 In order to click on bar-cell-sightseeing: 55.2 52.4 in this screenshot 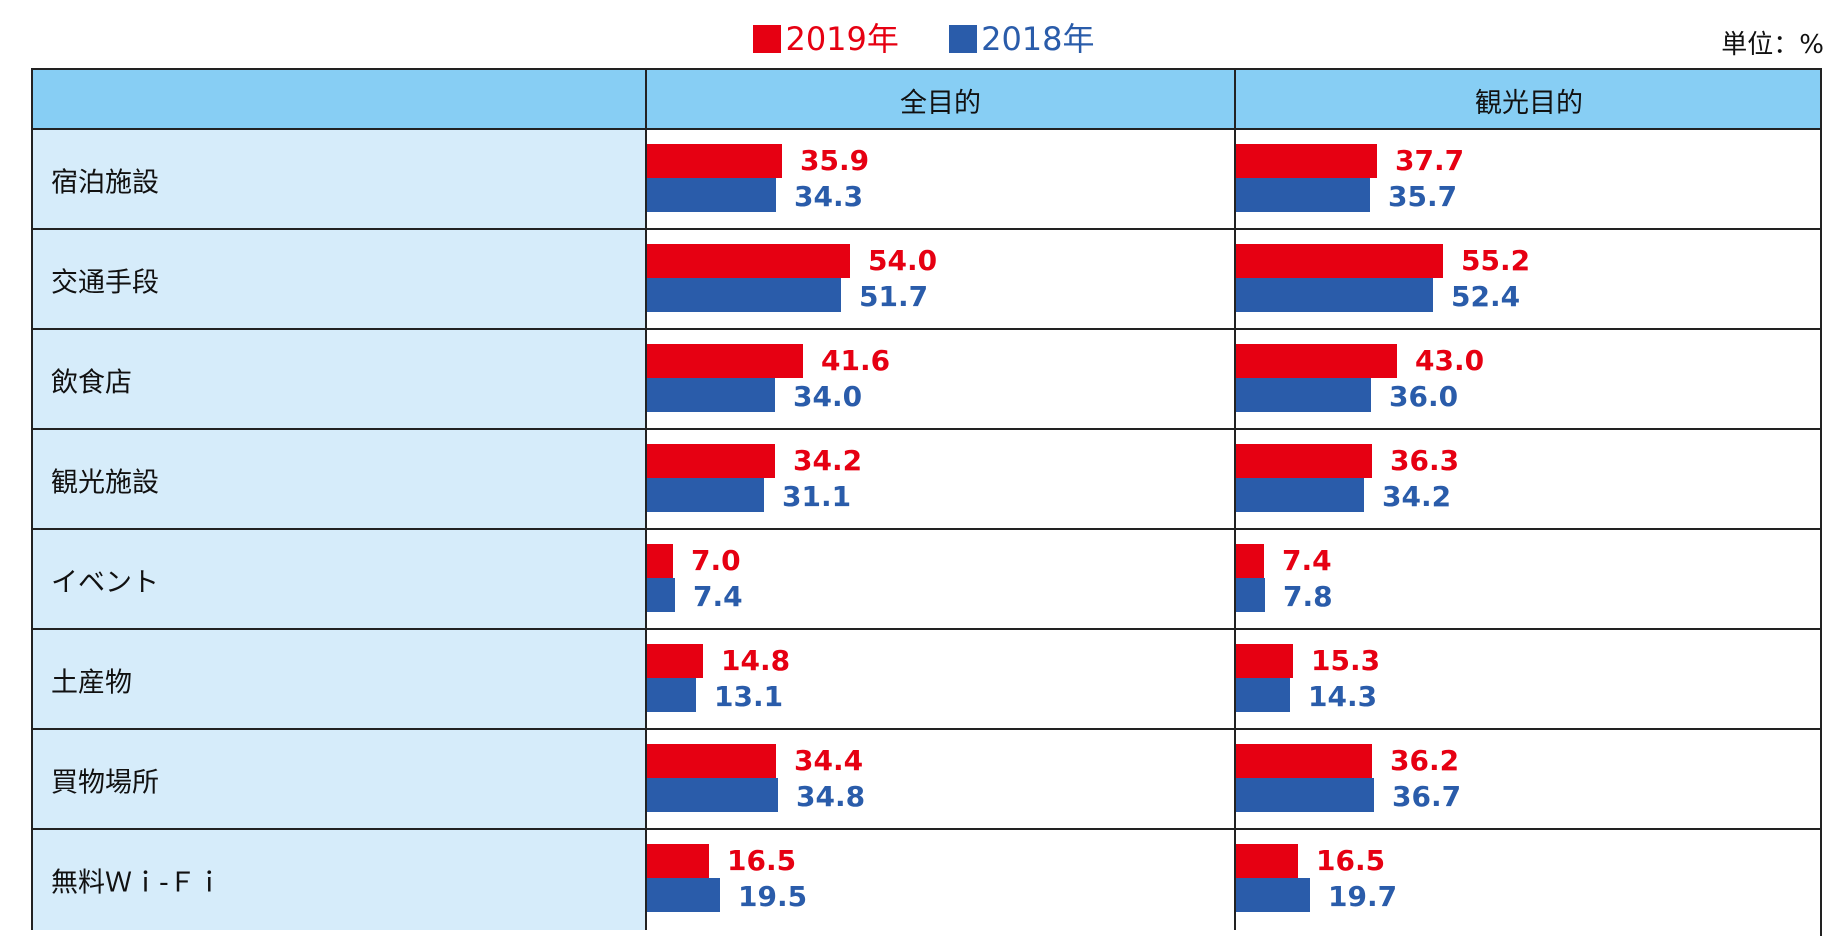, I will do `click(1528, 280)`.